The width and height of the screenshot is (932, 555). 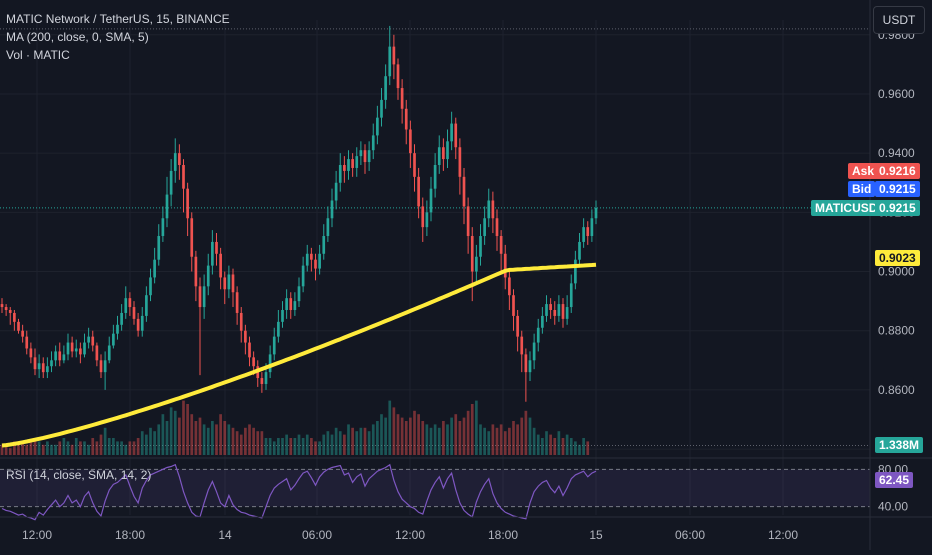 I want to click on price-tick-label: 0.9600, so click(x=896, y=94).